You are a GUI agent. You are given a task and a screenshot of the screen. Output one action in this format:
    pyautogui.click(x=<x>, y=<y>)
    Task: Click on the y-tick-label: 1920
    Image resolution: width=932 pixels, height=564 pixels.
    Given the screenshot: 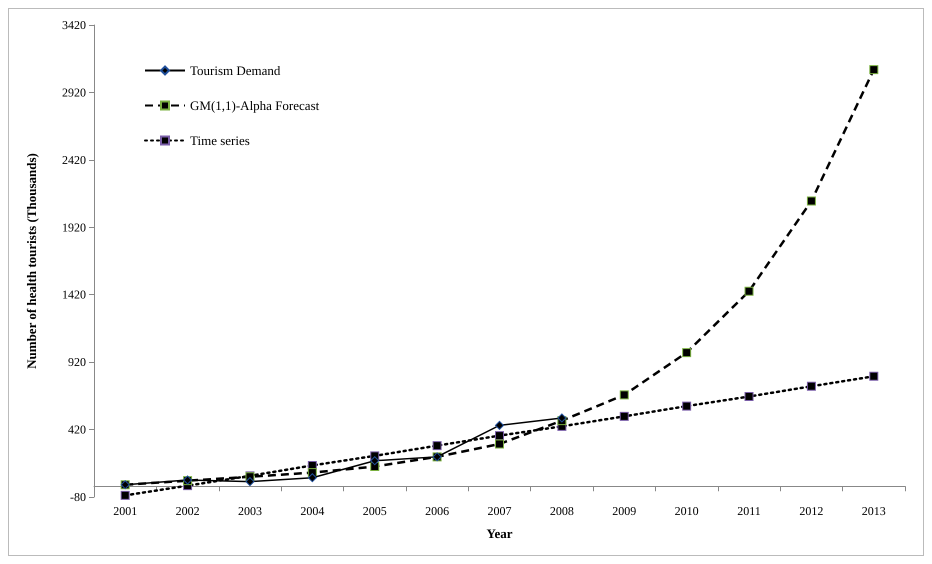 What is the action you would take?
    pyautogui.click(x=74, y=227)
    